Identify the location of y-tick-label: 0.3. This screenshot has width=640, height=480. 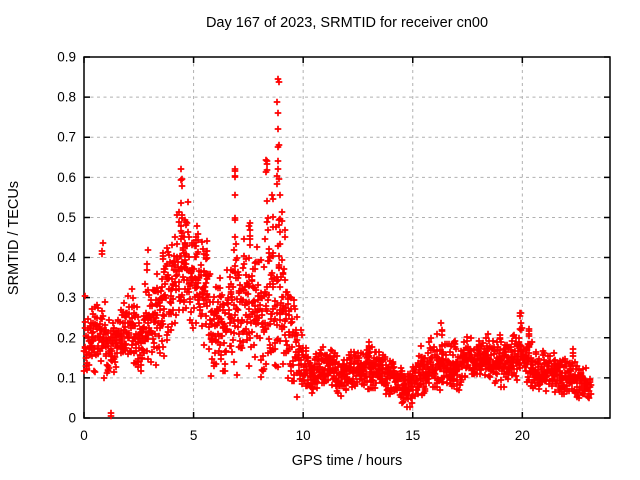
(66, 297).